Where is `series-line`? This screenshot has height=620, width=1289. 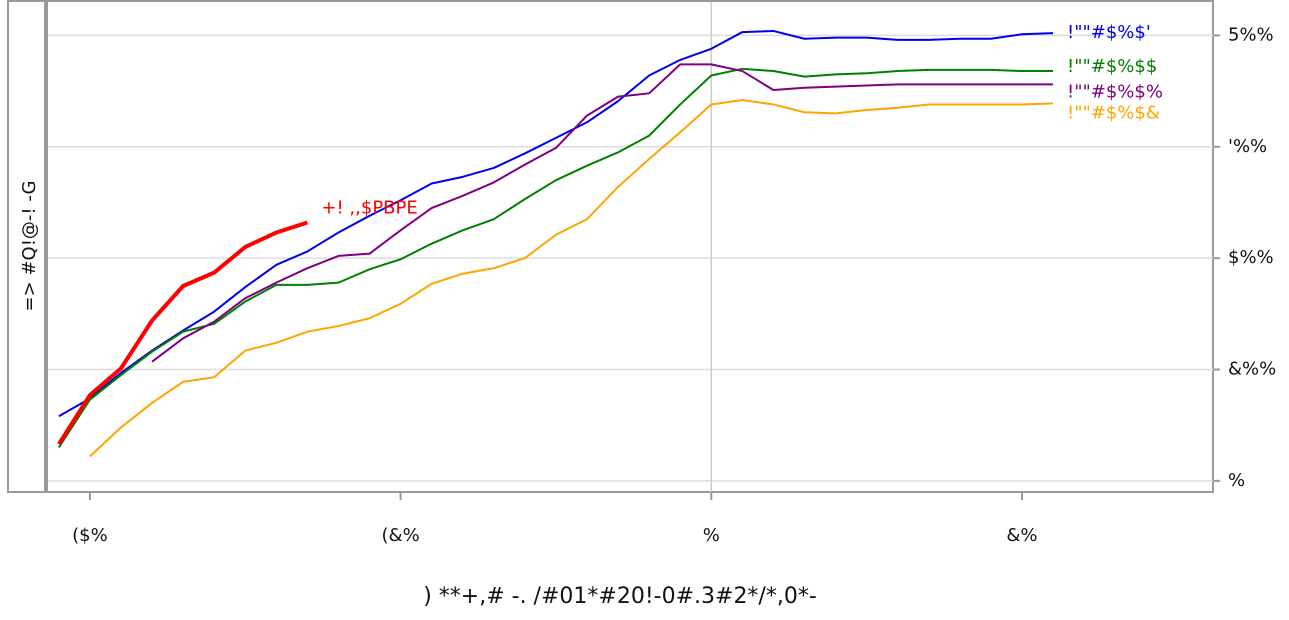 series-line is located at coordinates (183, 333).